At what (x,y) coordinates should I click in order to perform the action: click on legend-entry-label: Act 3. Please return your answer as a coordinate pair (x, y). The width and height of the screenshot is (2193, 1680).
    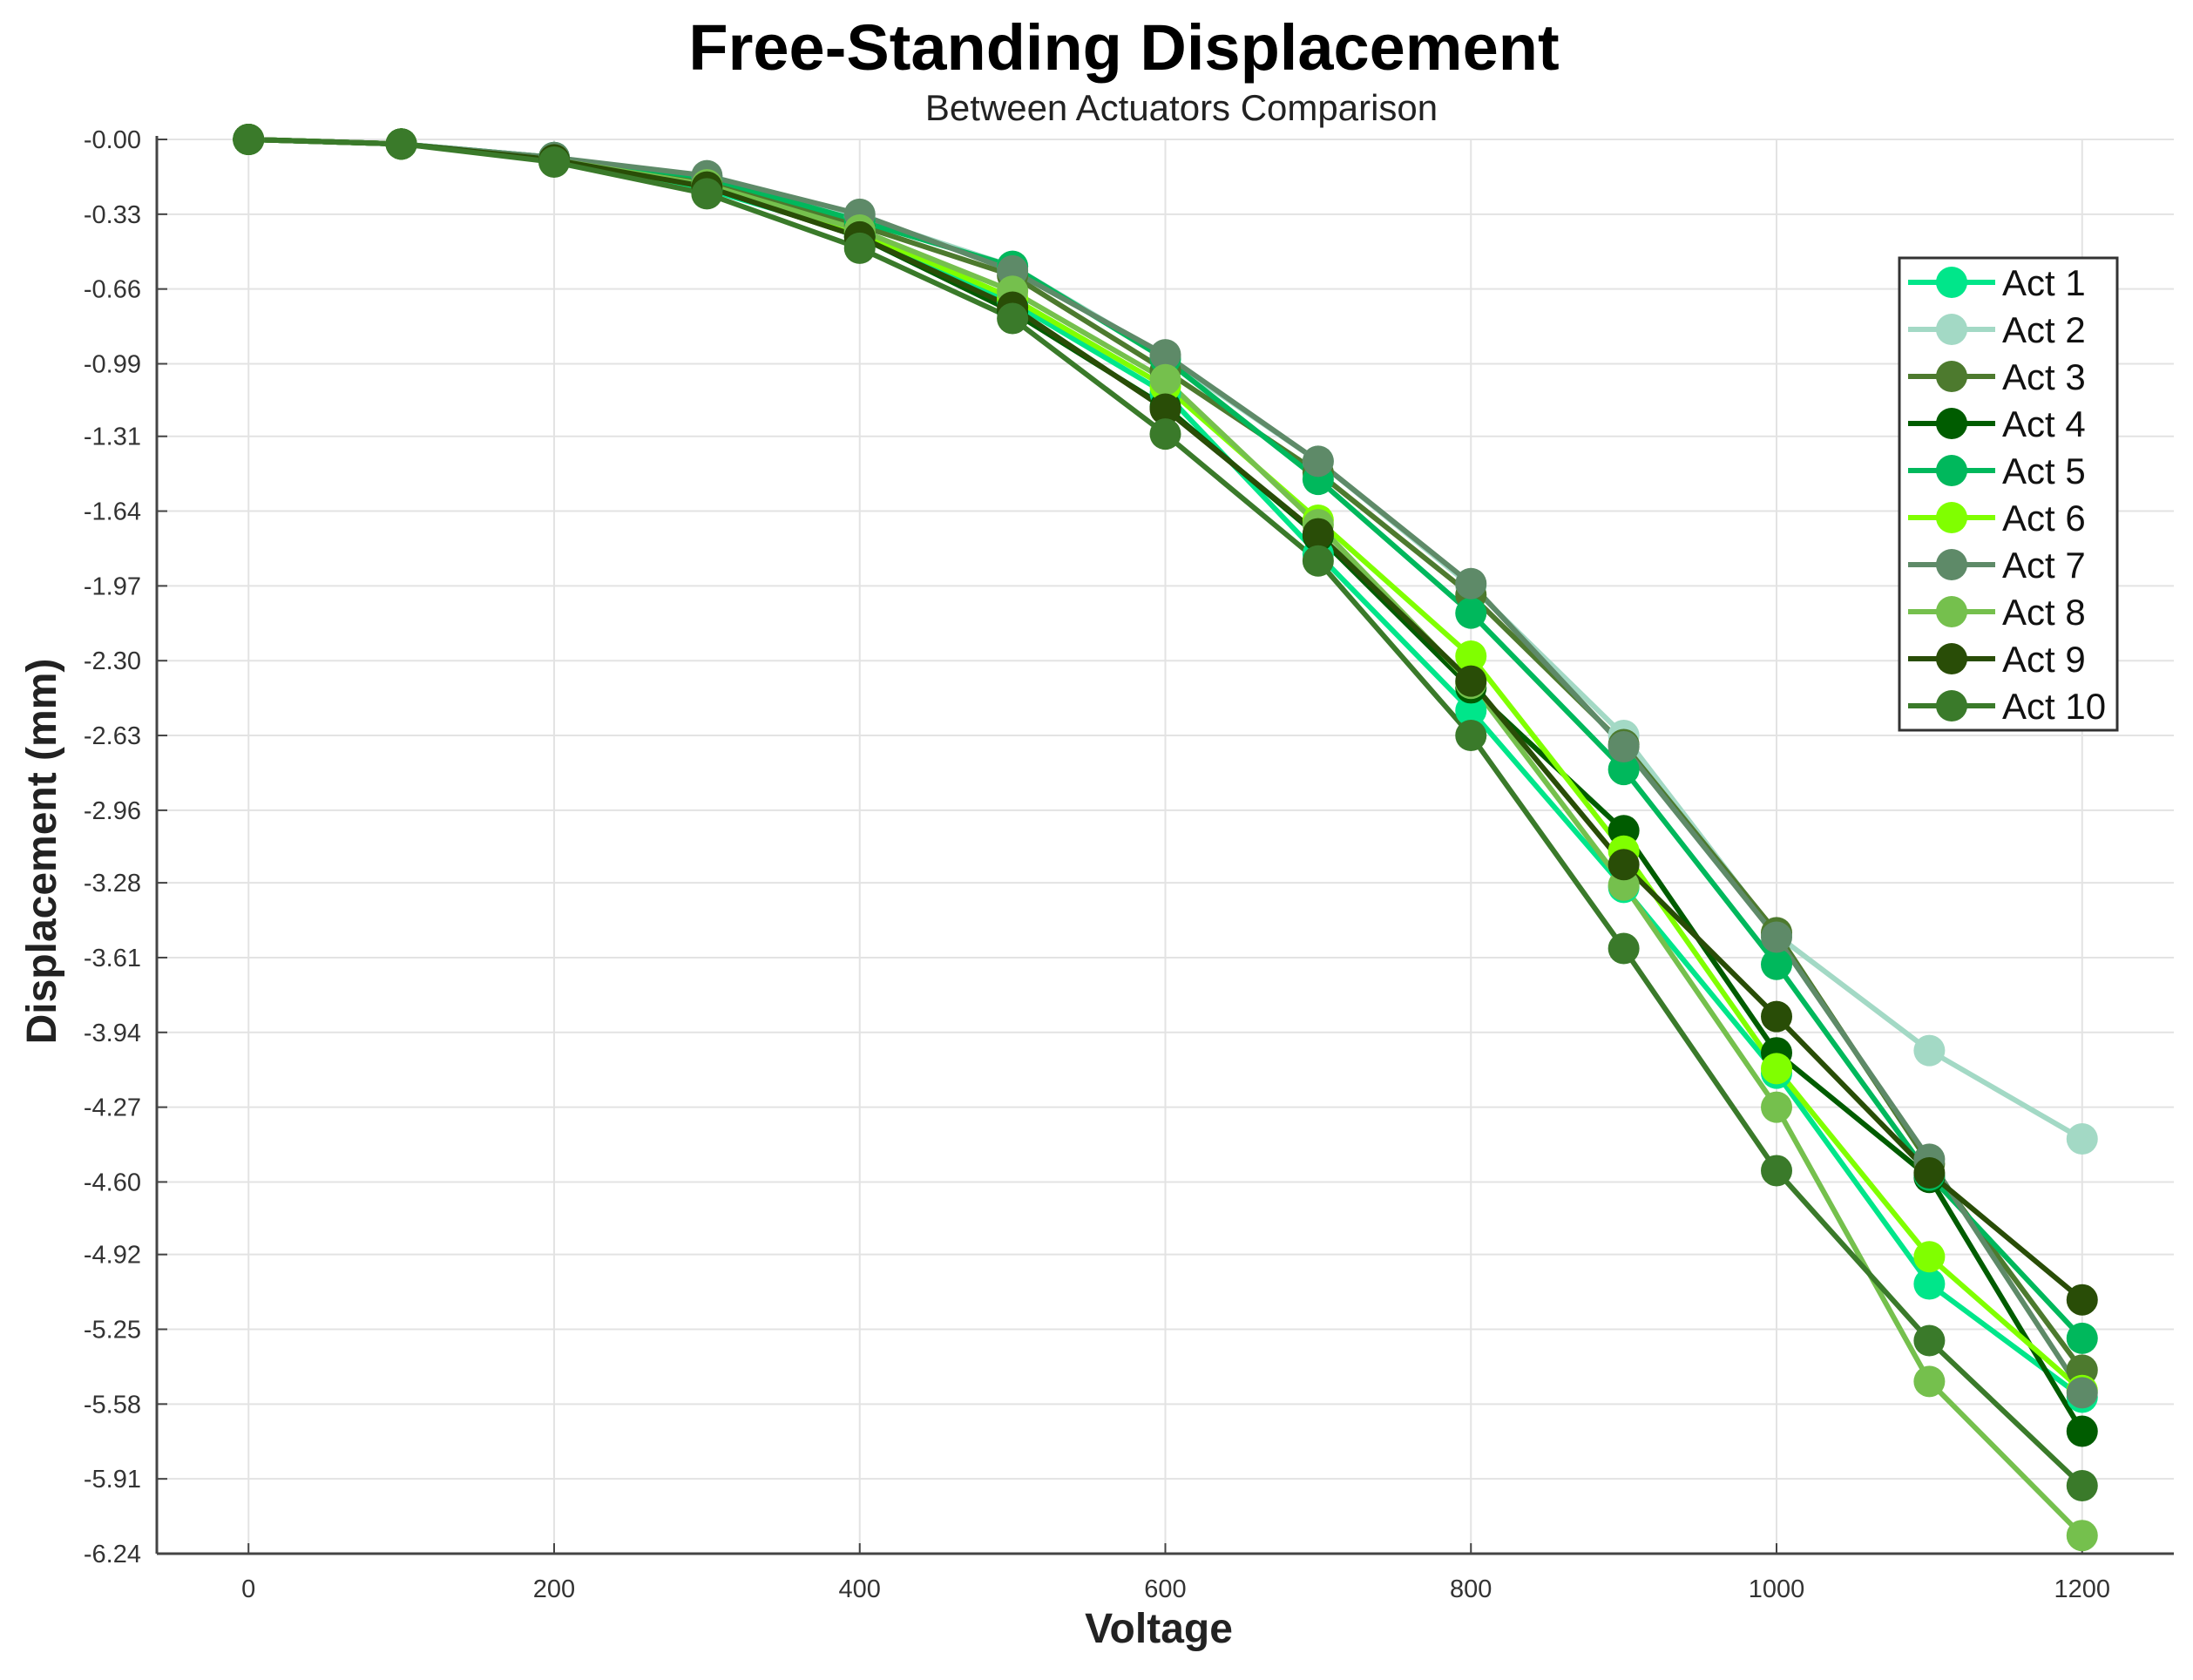
    Looking at the image, I should click on (2044, 376).